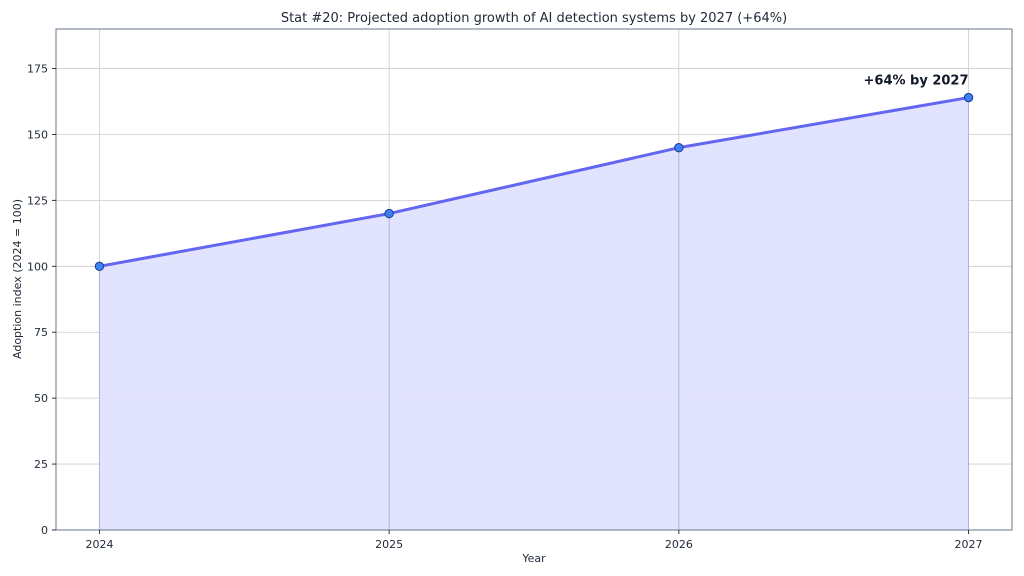  What do you see at coordinates (389, 213) in the screenshot?
I see `data-point-2025` at bounding box center [389, 213].